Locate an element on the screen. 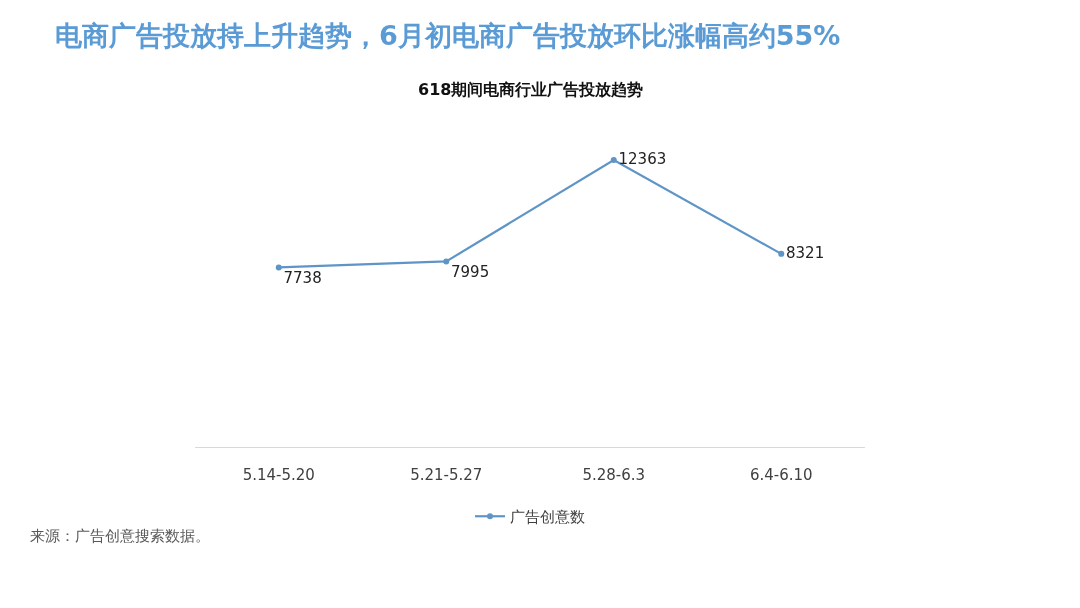  chart-title: 电商广告投放持上升趋势，6月初电商广告投放环比涨幅高约55% is located at coordinates (448, 36).